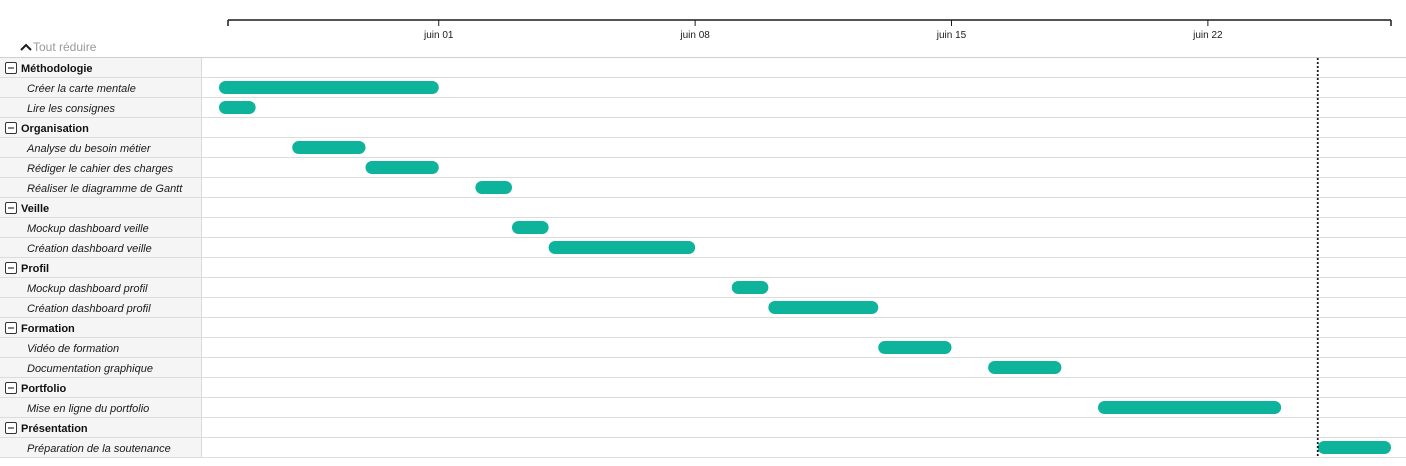 Image resolution: width=1406 pixels, height=466 pixels. Describe the element at coordinates (951, 35) in the screenshot. I see `time-axis-tick-label: juin 15` at that location.